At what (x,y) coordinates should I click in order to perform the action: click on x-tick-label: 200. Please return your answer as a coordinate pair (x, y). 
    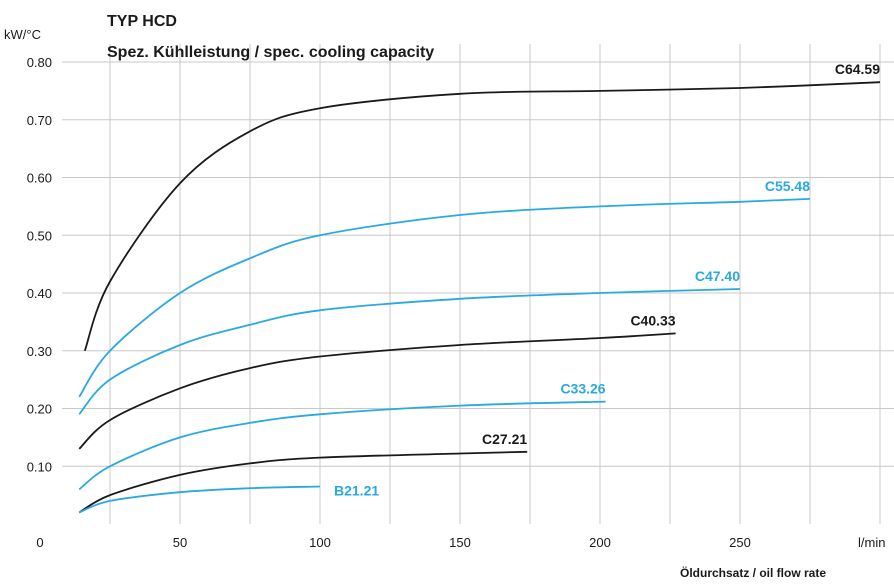
    Looking at the image, I should click on (600, 542).